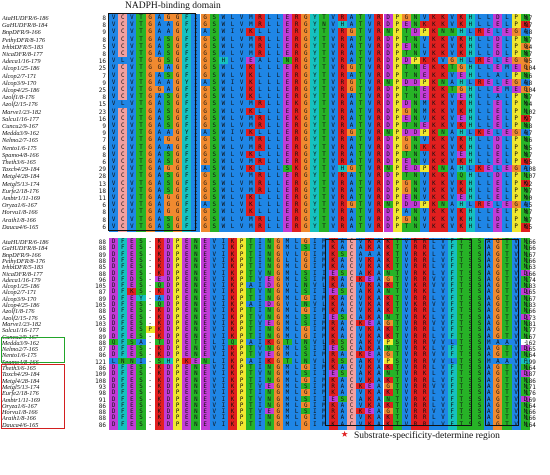  I want to click on sequence-name: NicaDFR/8-177, so click(22, 54).